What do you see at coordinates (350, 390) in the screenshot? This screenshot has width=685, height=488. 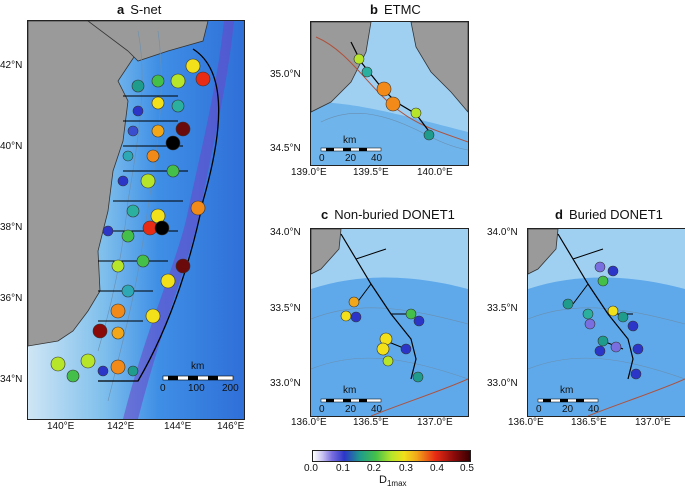 I see `scale-c-unit: km` at bounding box center [350, 390].